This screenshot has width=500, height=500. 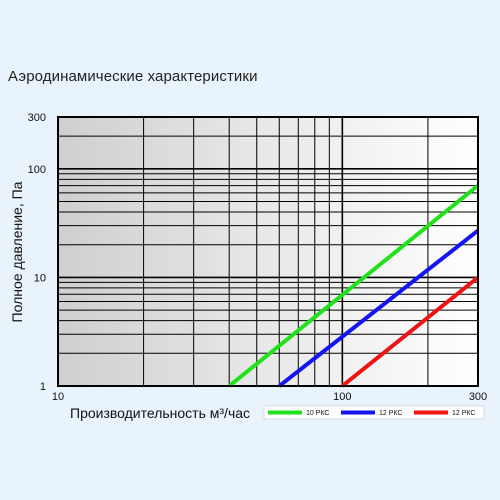 What do you see at coordinates (160, 413) in the screenshot?
I see `x-axis-title: Производительность м³/час` at bounding box center [160, 413].